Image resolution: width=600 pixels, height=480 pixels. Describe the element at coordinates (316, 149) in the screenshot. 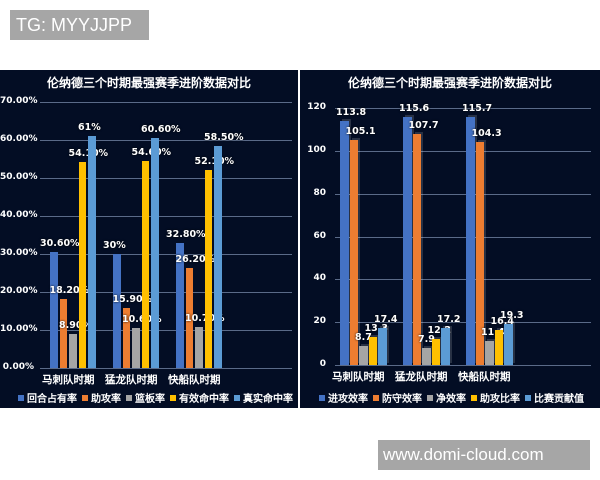

I see `y-tick-label: 100` at that location.